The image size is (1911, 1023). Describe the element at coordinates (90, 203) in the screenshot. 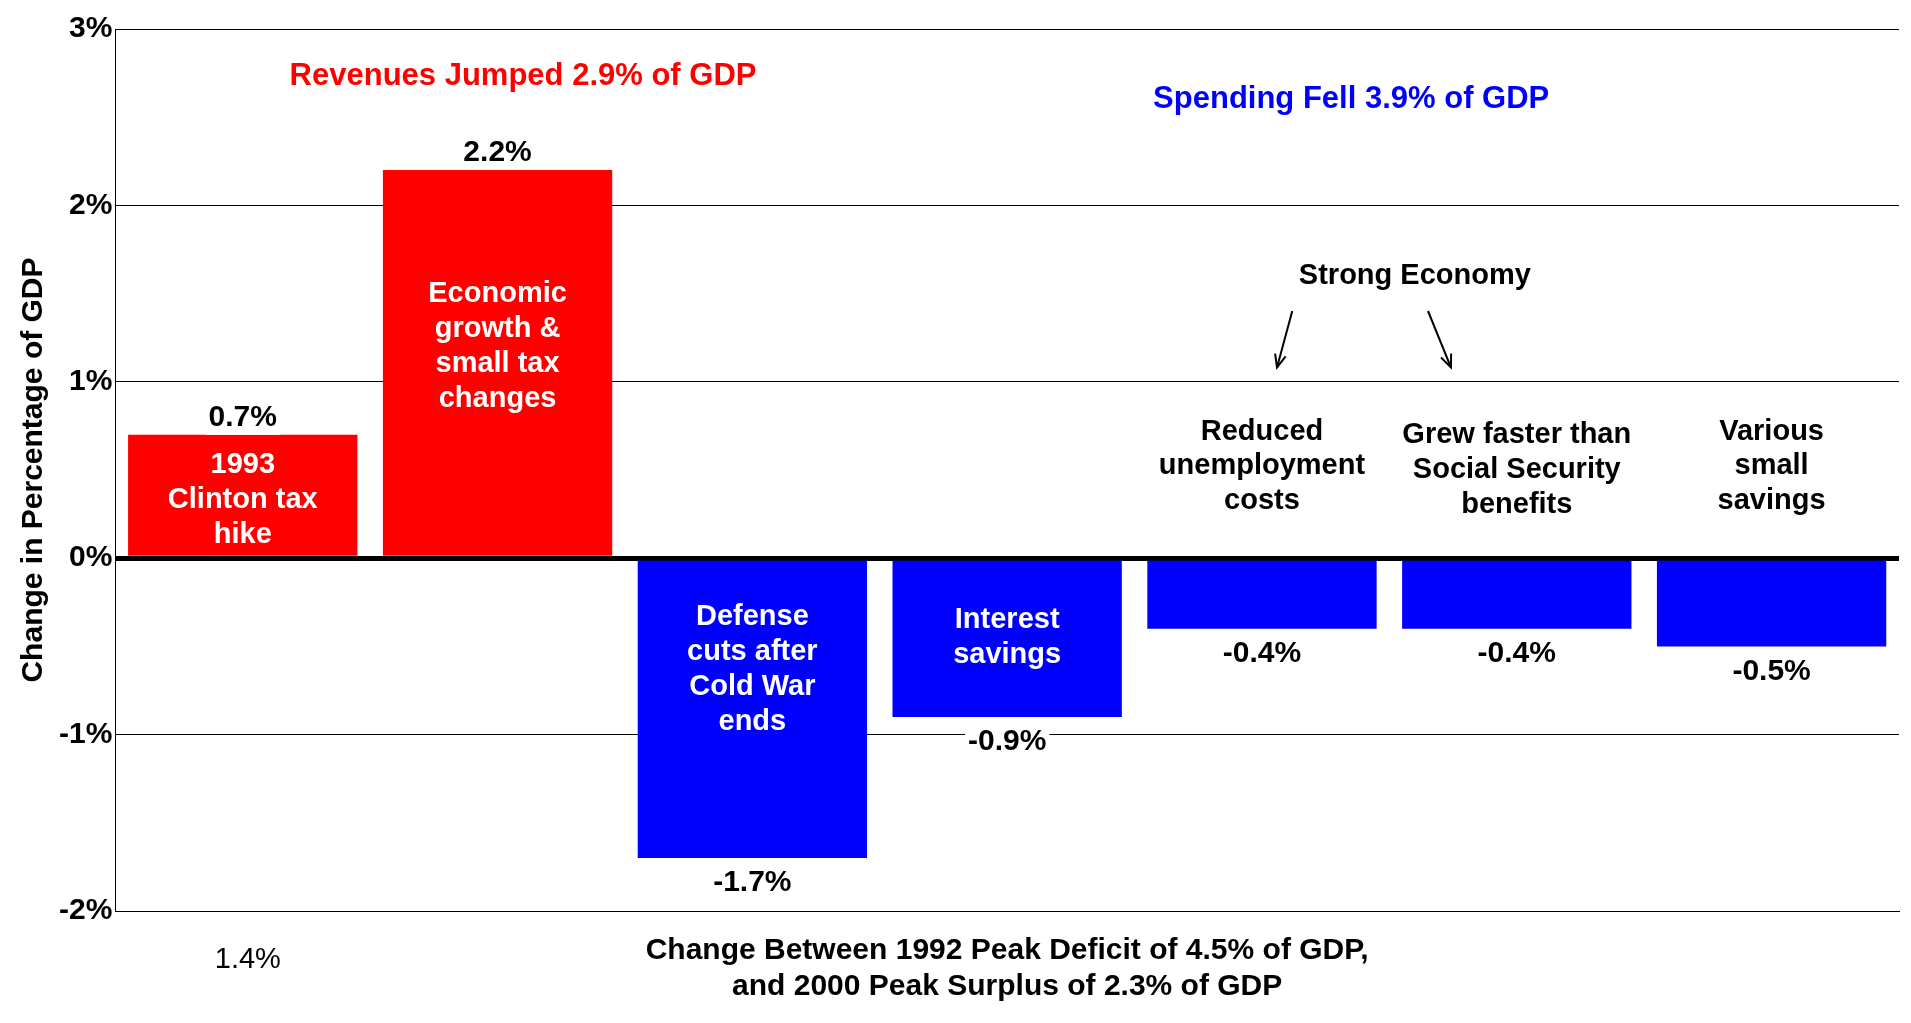

I see `y-tick-label: 2%` at that location.